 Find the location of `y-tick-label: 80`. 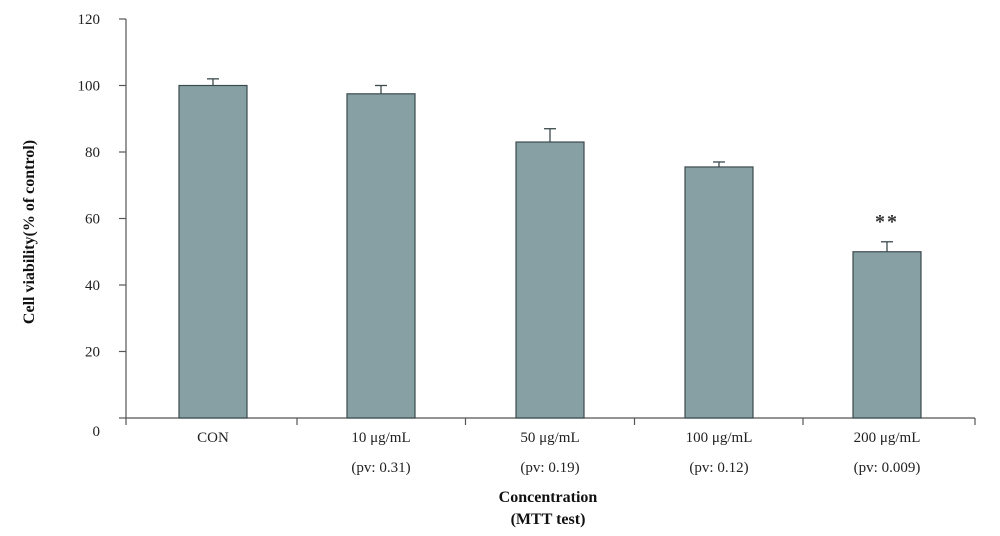

y-tick-label: 80 is located at coordinates (92, 153).